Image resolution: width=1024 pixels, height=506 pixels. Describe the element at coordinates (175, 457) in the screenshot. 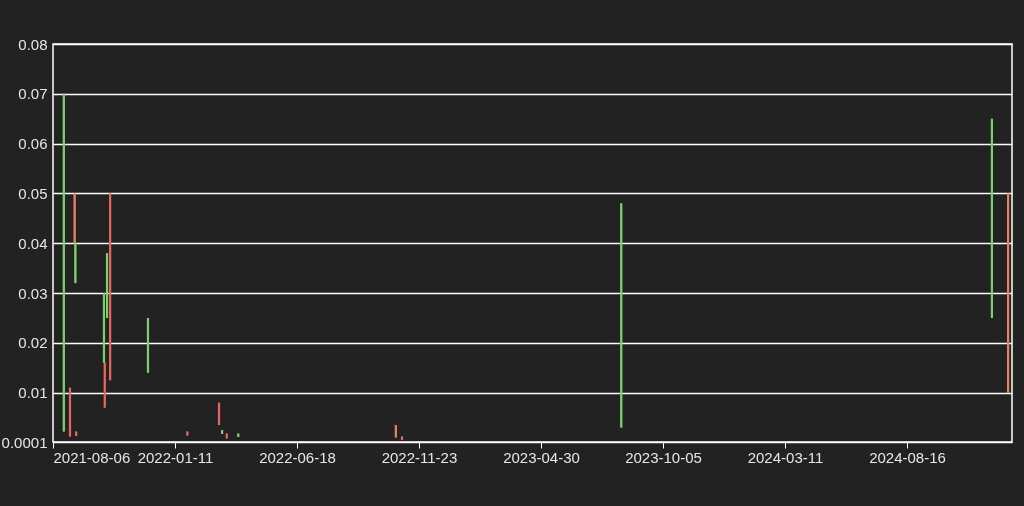

I see `x-tick-label: 2022-01-11` at that location.